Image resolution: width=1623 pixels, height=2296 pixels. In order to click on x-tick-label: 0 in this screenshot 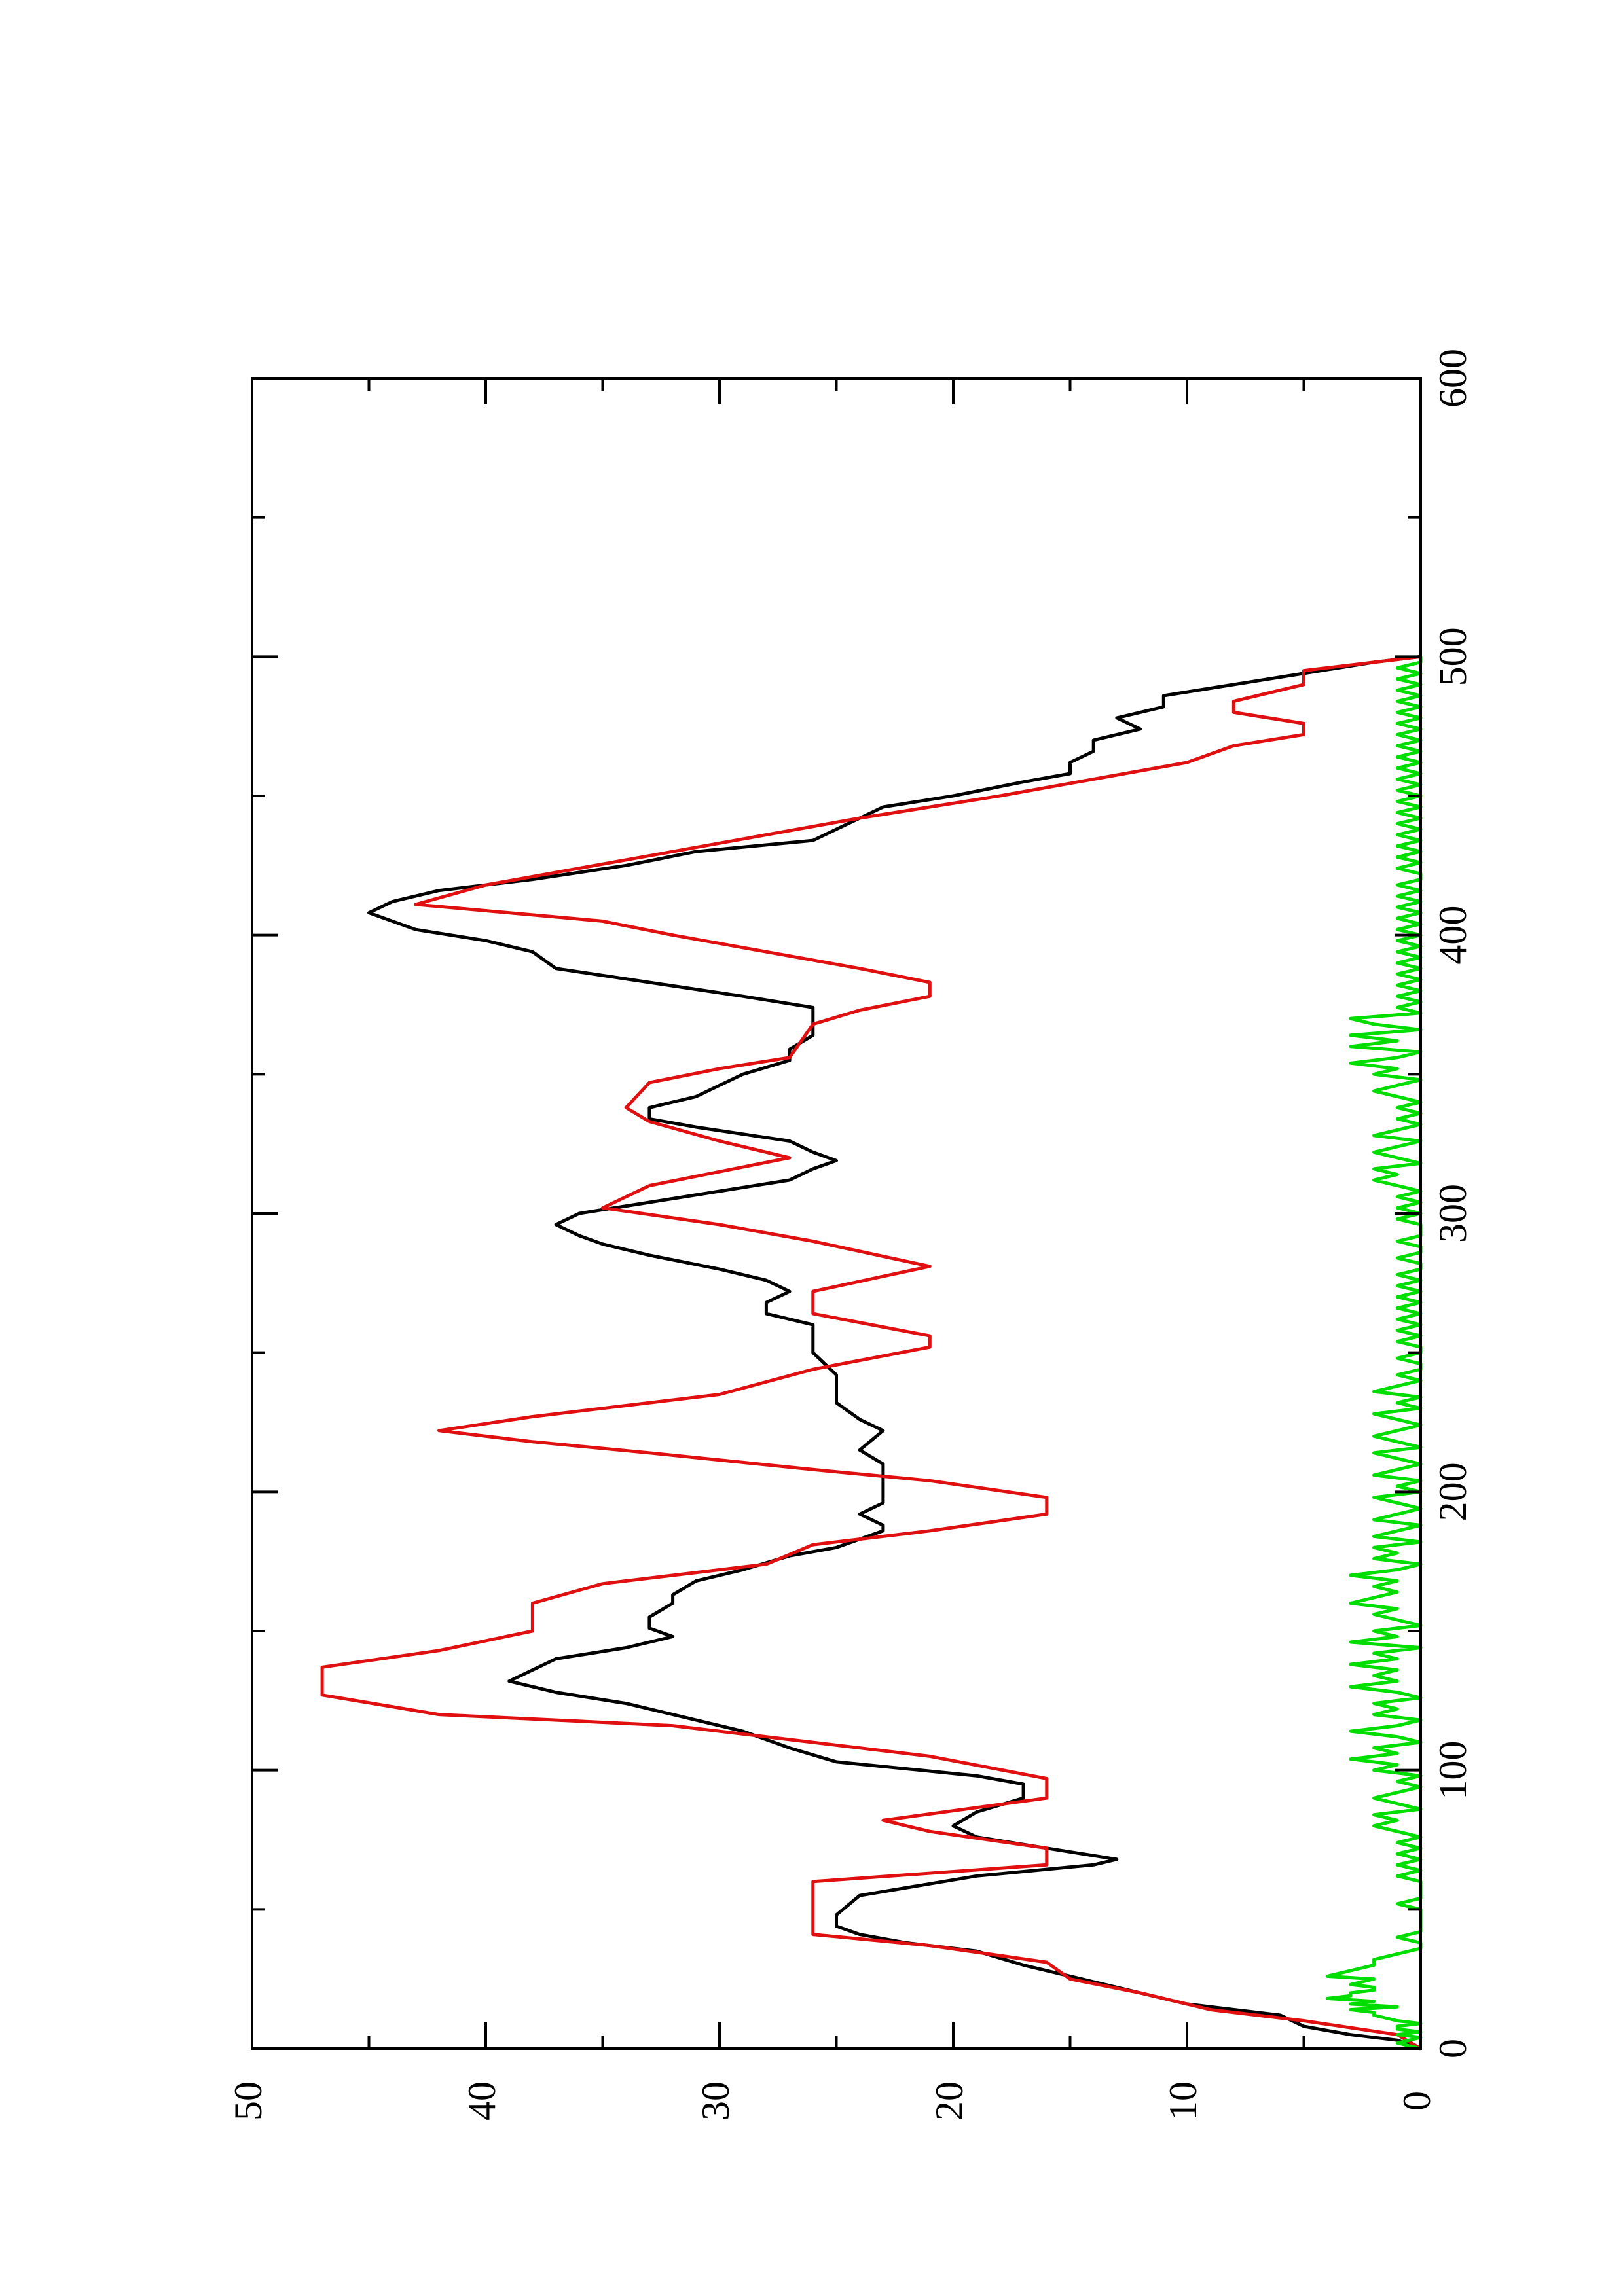, I will do `click(1452, 2048)`.